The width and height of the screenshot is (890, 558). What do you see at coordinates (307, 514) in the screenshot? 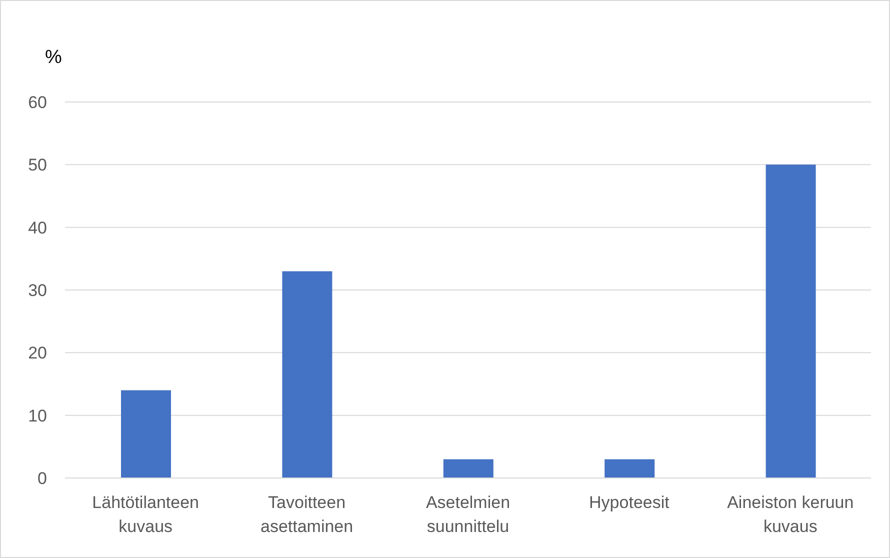
I see `x-tick-label: Tavoitteen asettaminen` at bounding box center [307, 514].